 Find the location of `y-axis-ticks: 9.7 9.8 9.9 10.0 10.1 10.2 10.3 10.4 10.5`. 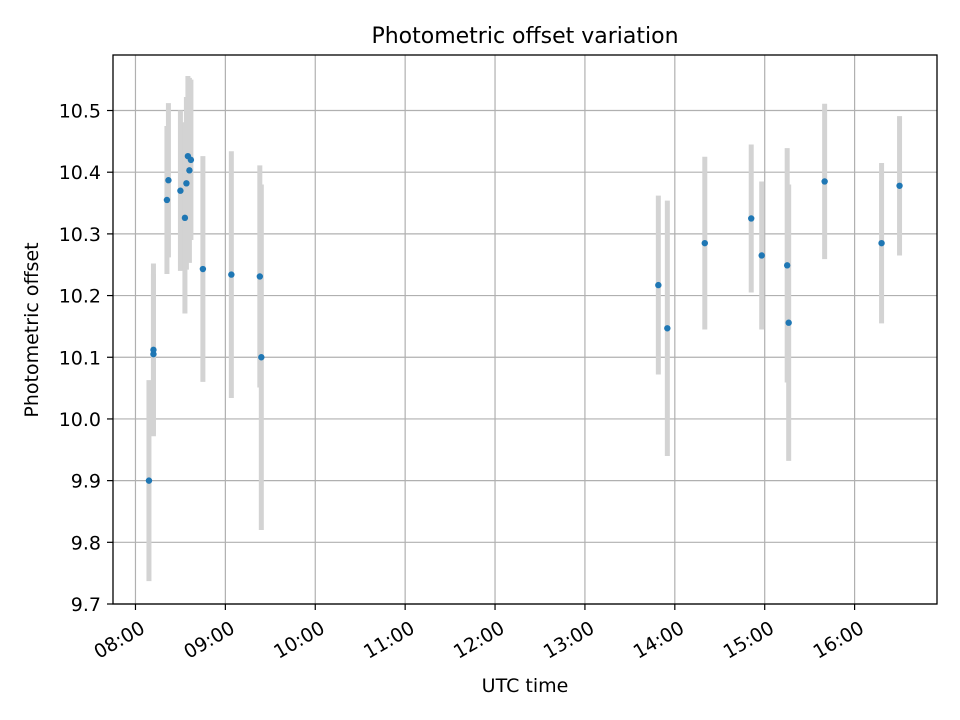

y-axis-ticks: 9.7 9.8 9.9 10.0 10.1 10.2 10.3 10.4 10.5 is located at coordinates (86, 358).